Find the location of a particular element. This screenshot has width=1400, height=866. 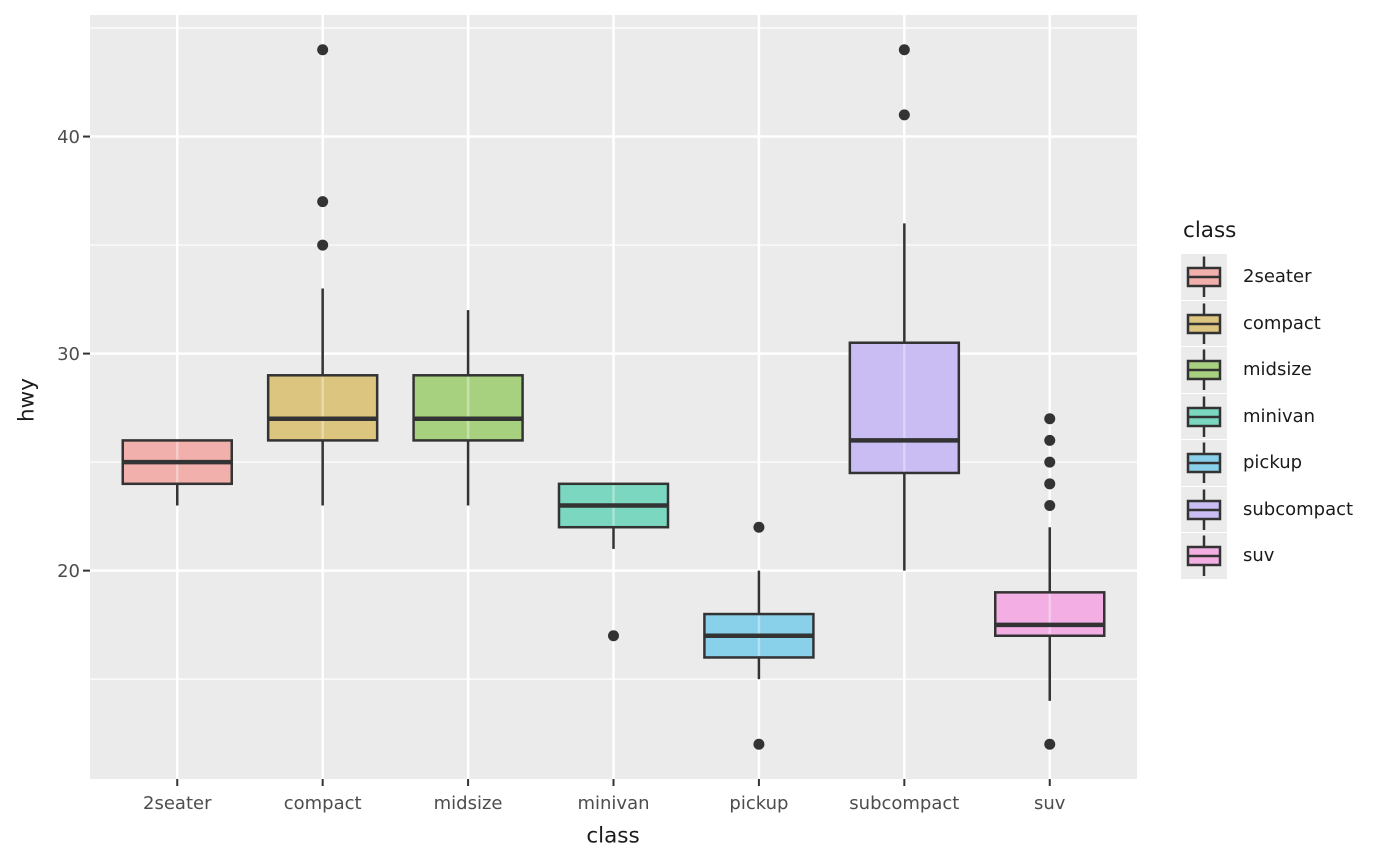

legend-item-midsize: midsize is located at coordinates (1267, 370).